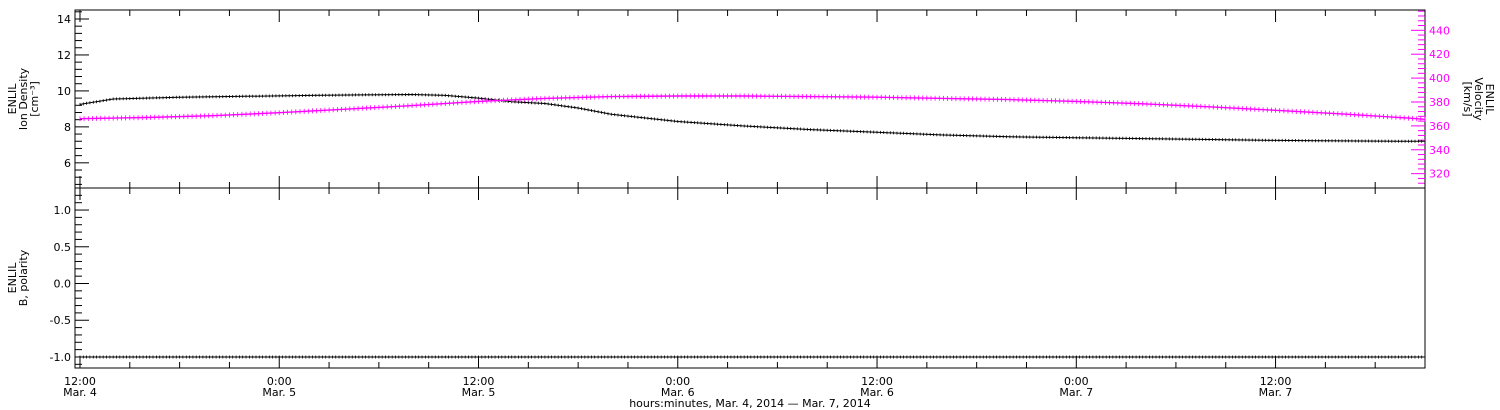 Image resolution: width=1500 pixels, height=410 pixels. Describe the element at coordinates (67, 163) in the screenshot. I see `left-tick-label: 6` at that location.